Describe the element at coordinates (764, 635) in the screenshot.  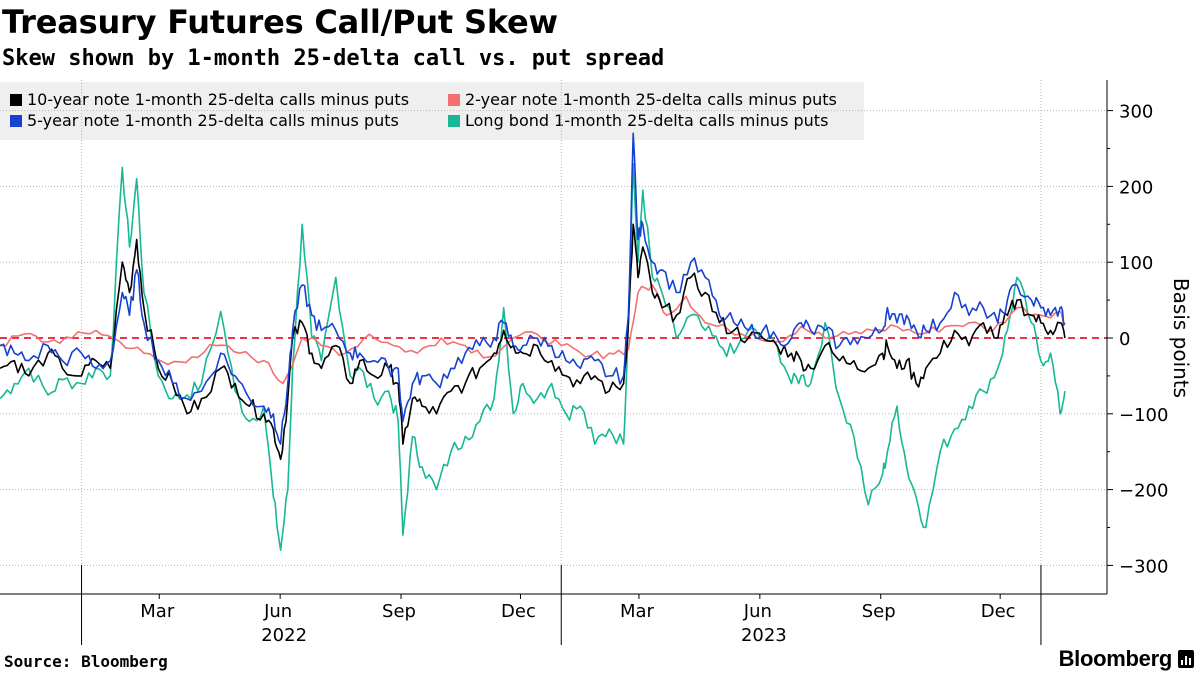
I see `year-label-2023: 2023` at that location.